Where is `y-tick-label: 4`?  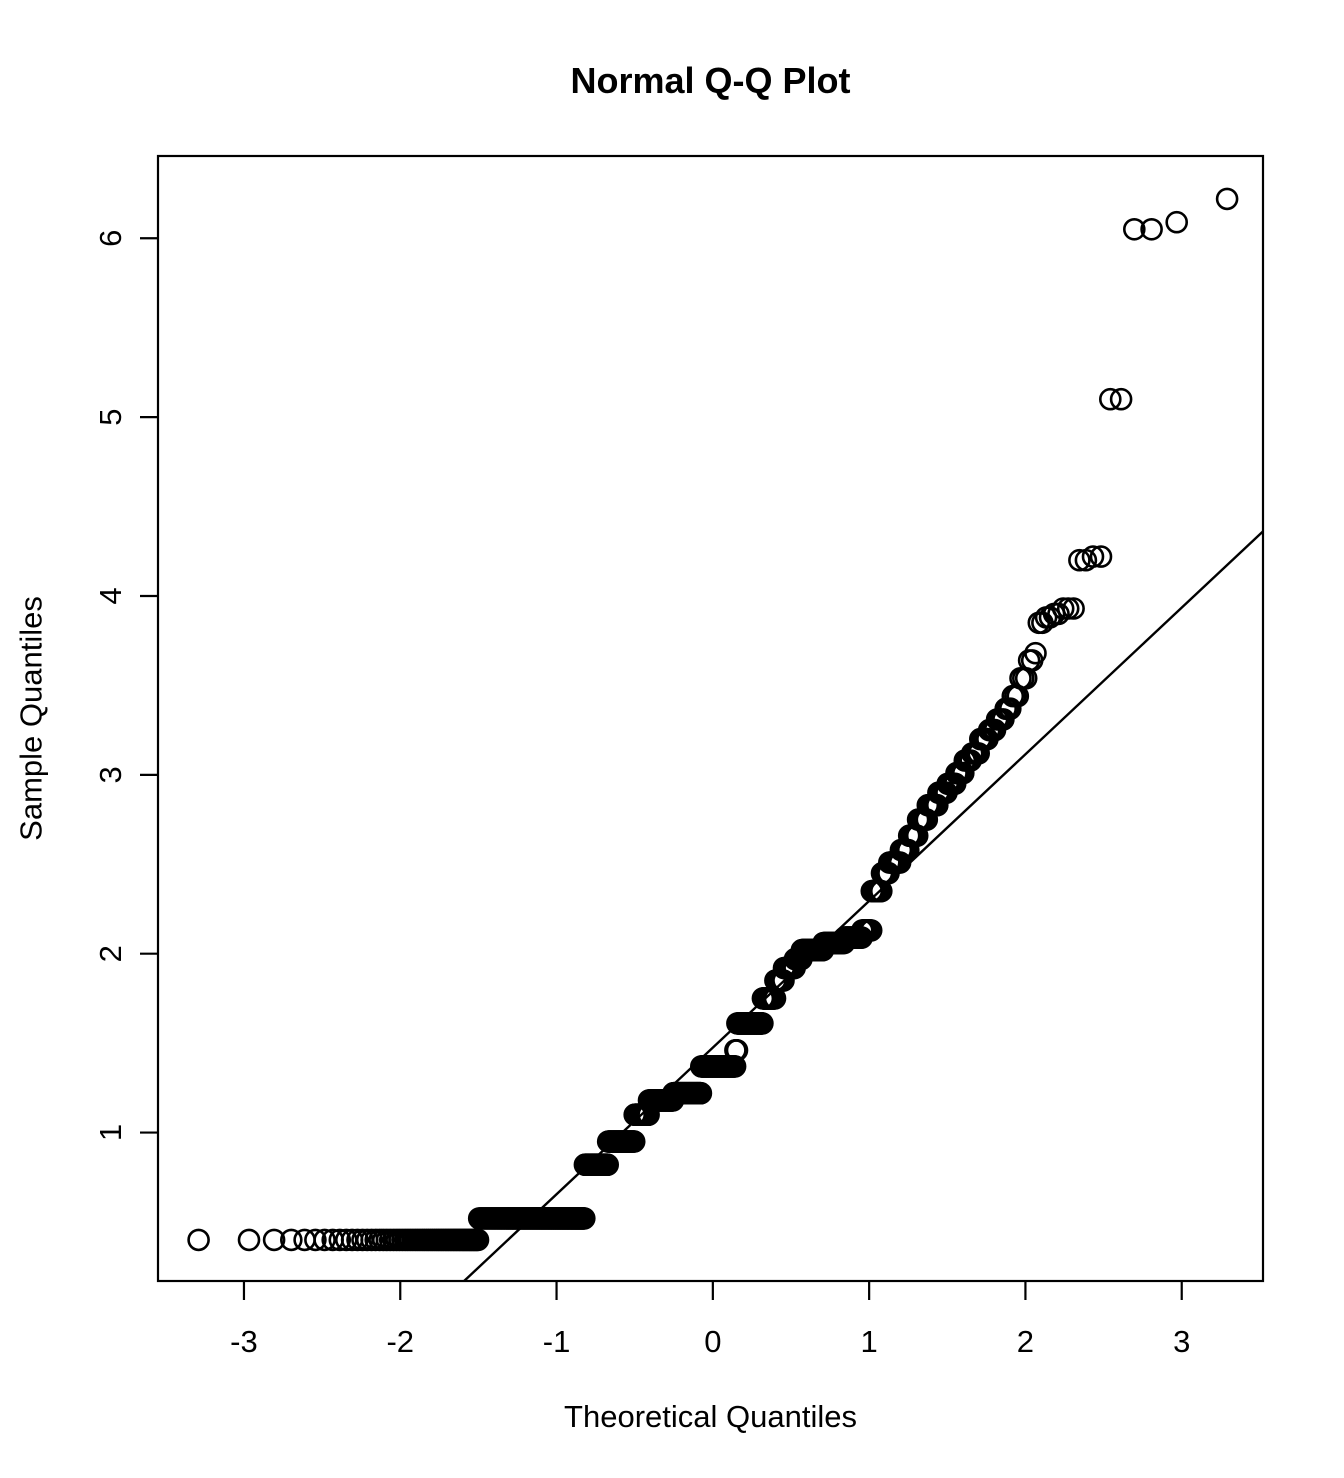
y-tick-label: 4 is located at coordinates (110, 595).